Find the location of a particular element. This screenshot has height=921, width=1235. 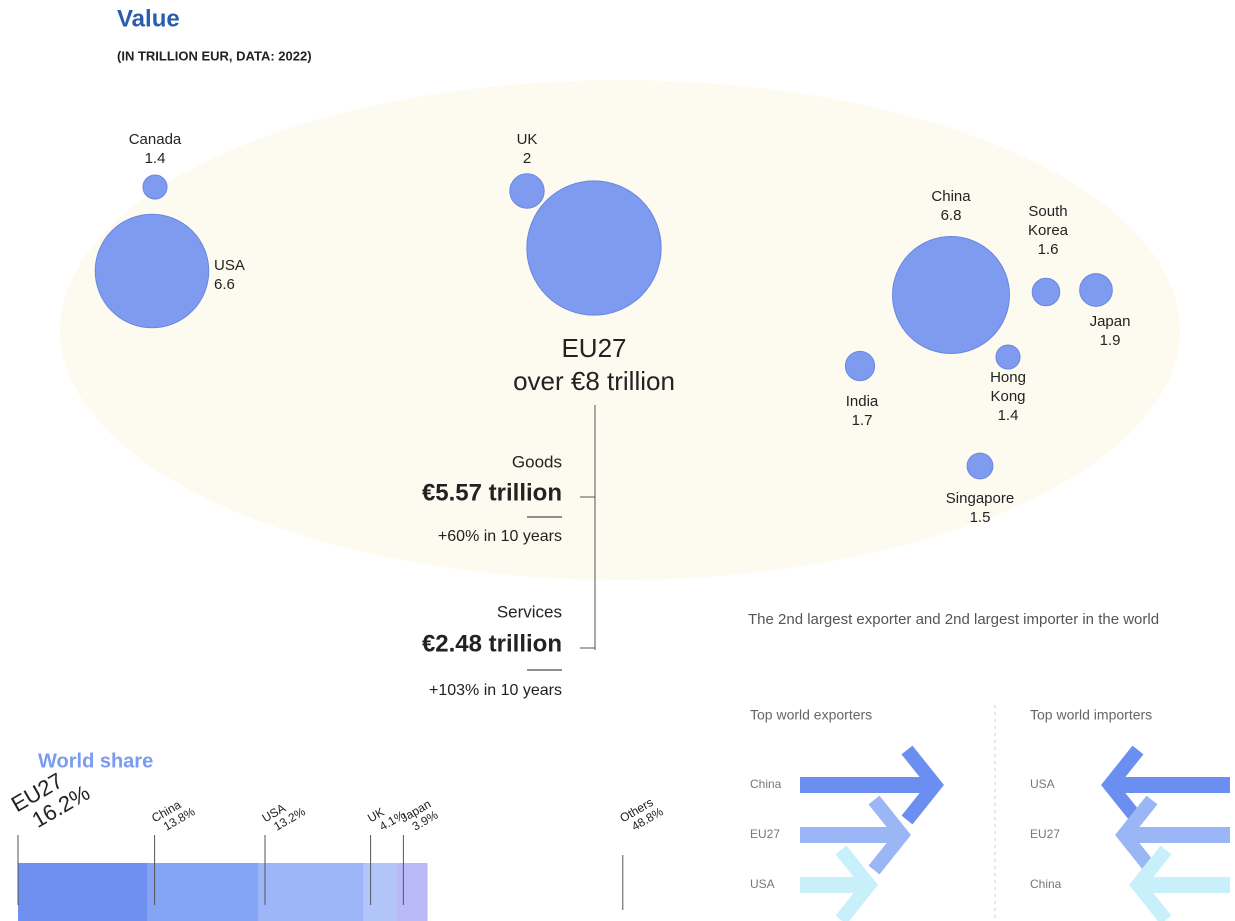

breakdown-growth: +60% in 10 years is located at coordinates (500, 536).